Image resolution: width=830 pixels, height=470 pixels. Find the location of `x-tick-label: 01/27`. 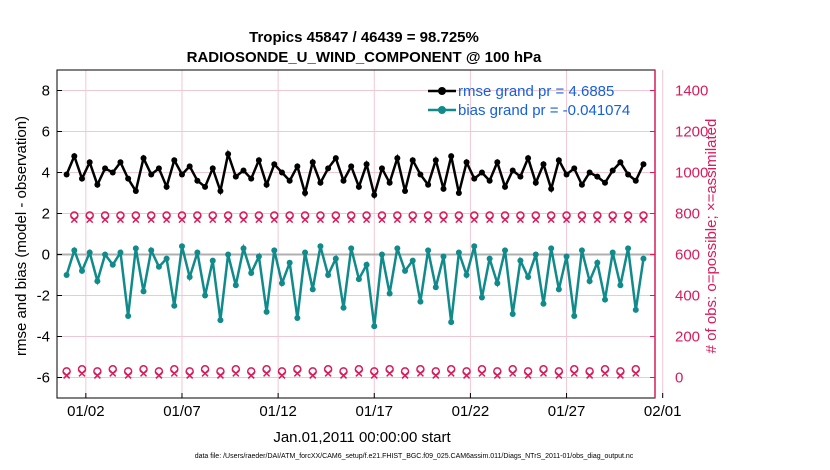

x-tick-label: 01/27 is located at coordinates (567, 411).